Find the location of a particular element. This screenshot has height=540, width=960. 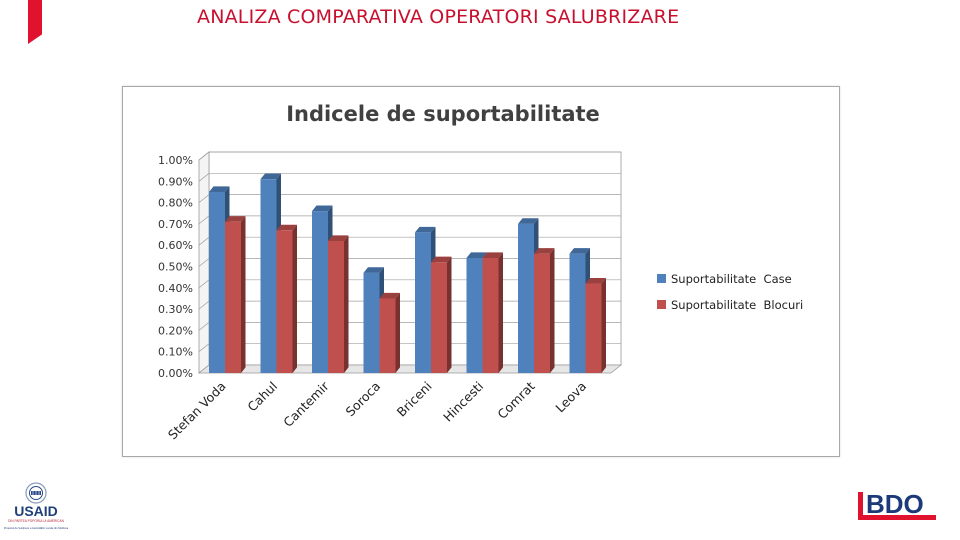

chart-title: Indicele de suportabilitate is located at coordinates (443, 114).